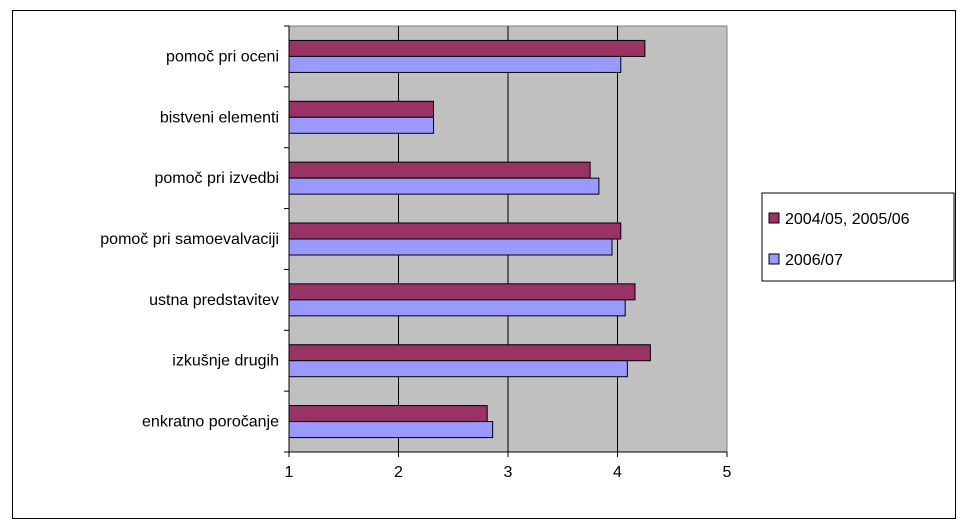 Image resolution: width=958 pixels, height=522 pixels. What do you see at coordinates (210, 422) in the screenshot?
I see `category-label: enkratno poročanje` at bounding box center [210, 422].